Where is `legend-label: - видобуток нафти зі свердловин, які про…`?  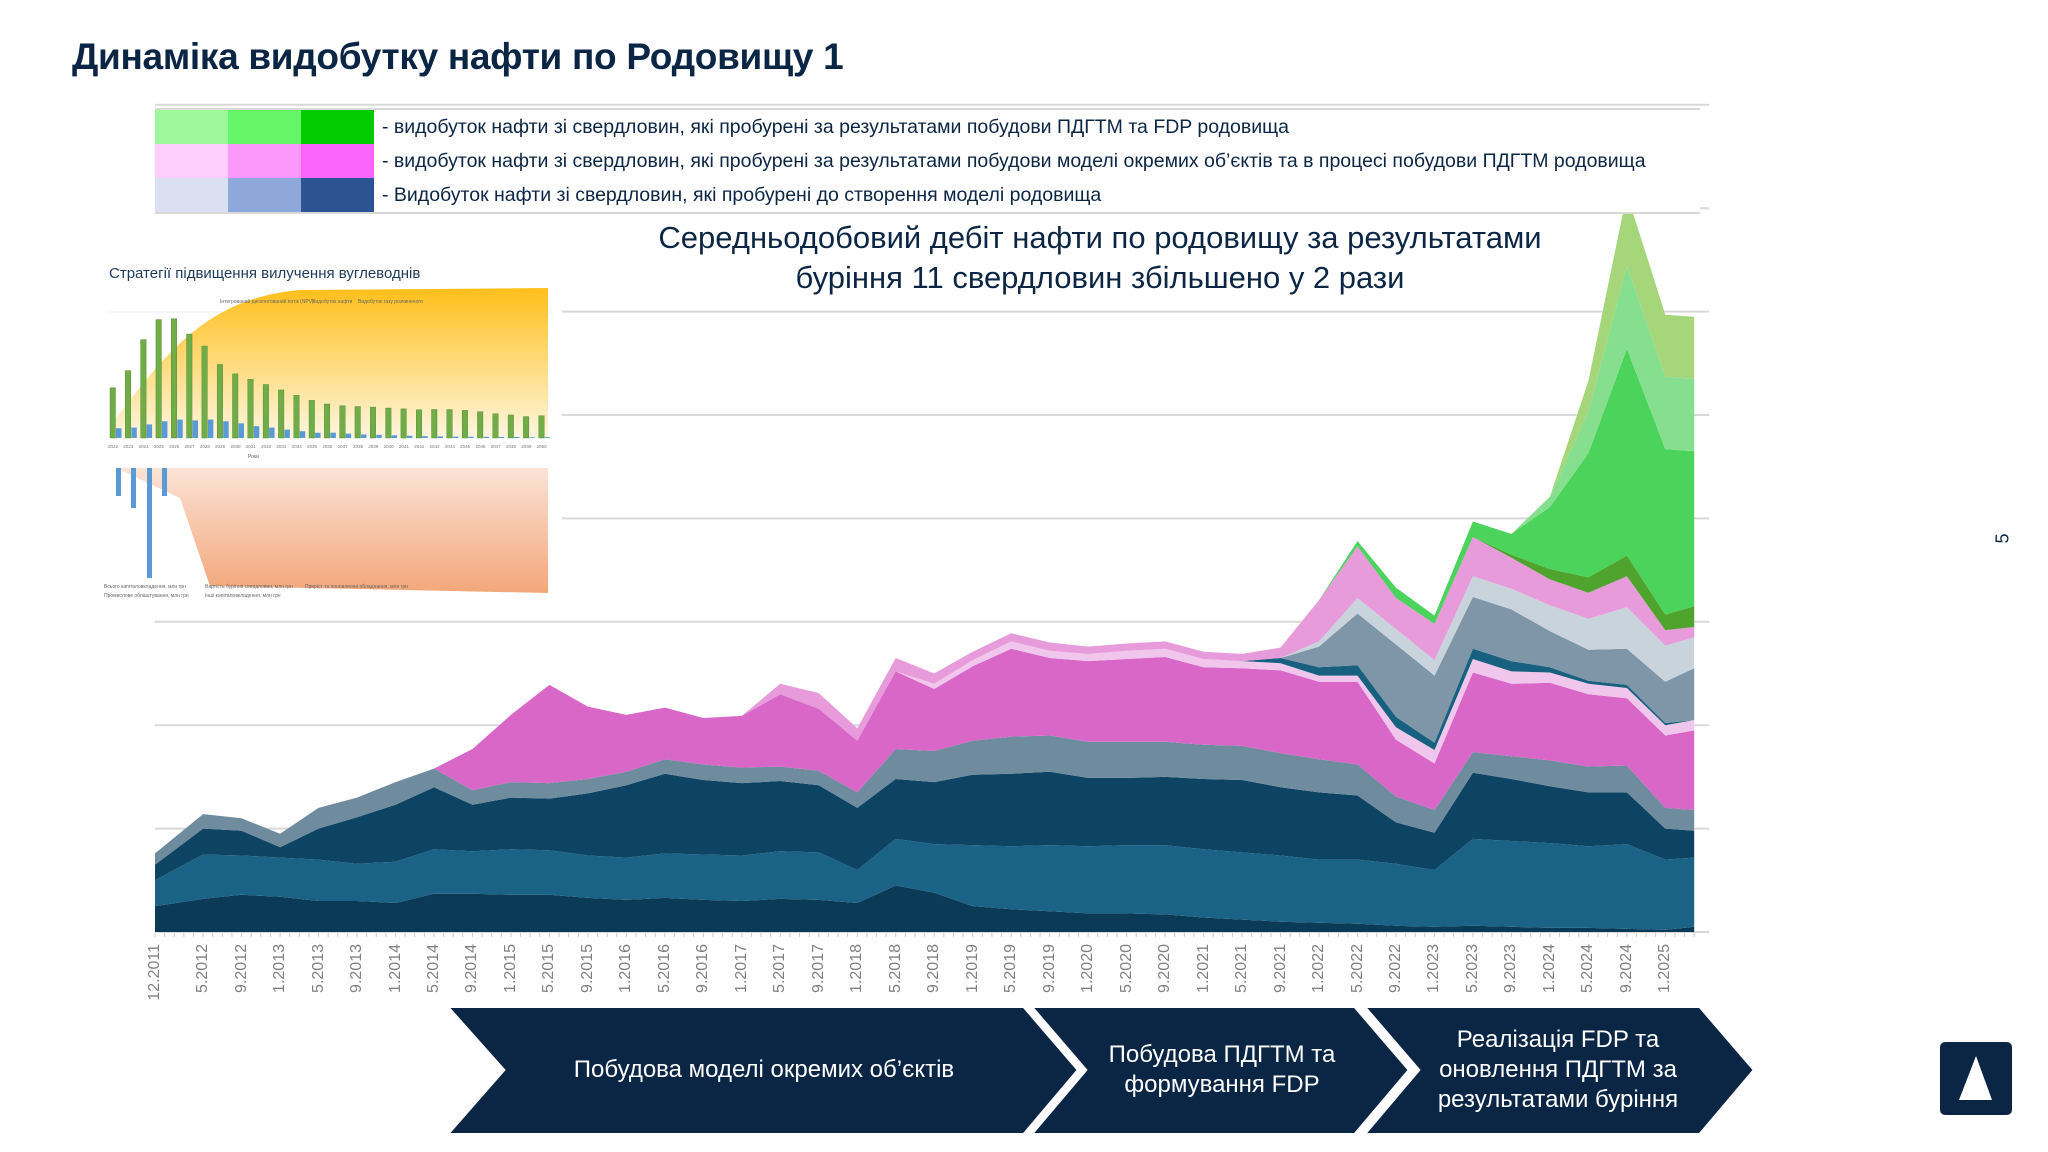
legend-label: - видобуток нафти зі свердловин, які про… is located at coordinates (1014, 160).